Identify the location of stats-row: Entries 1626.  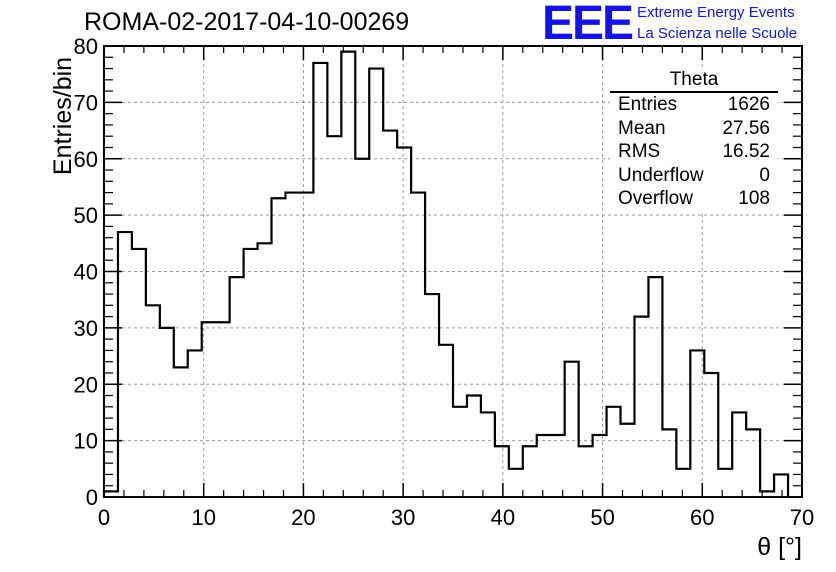
(694, 105).